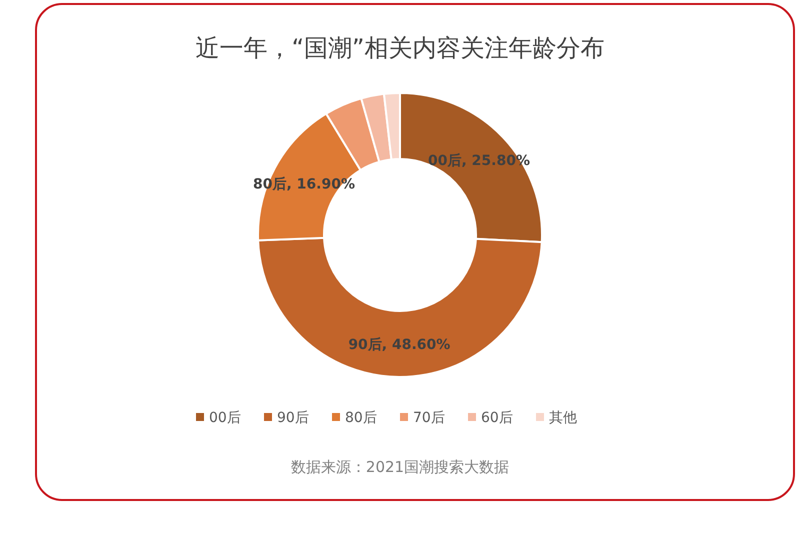 The image size is (800, 546). Describe the element at coordinates (400, 467) in the screenshot. I see `source-note: 数据来源：2021国潮搜索大数据` at that location.